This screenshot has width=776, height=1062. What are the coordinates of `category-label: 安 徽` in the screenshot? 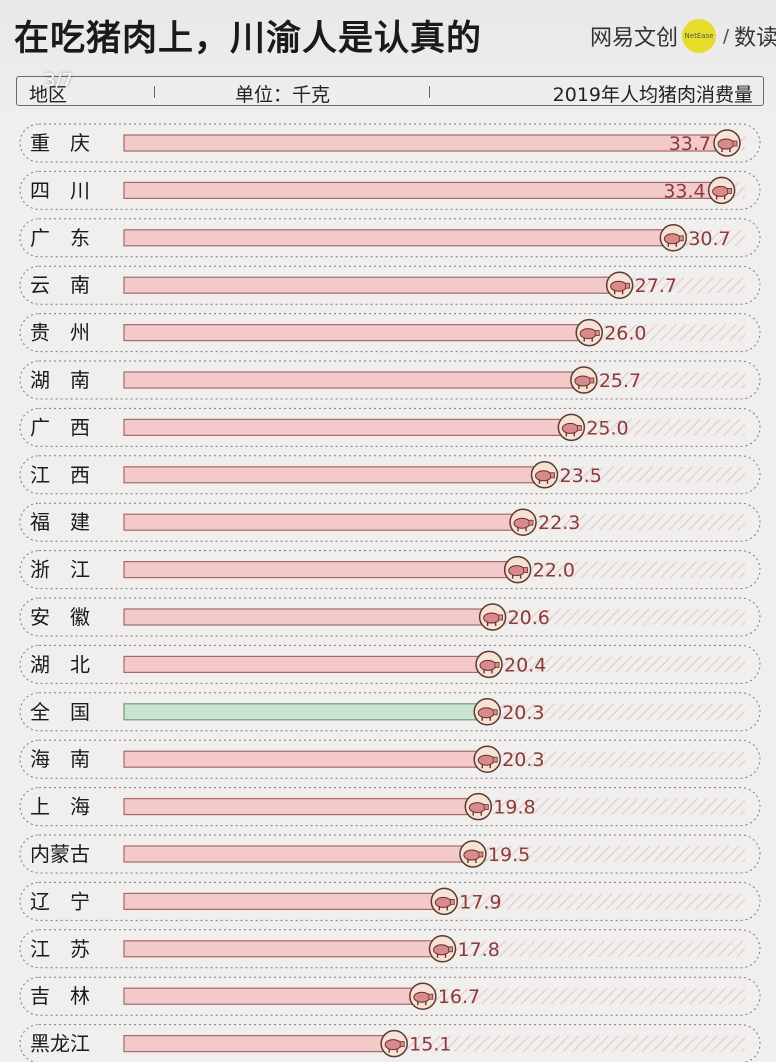 It's located at (60, 617).